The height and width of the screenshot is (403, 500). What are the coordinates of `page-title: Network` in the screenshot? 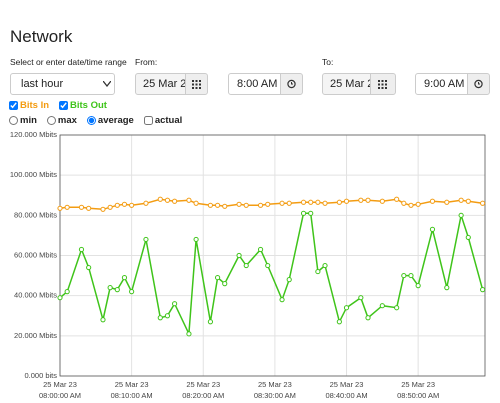 It's located at (41, 36).